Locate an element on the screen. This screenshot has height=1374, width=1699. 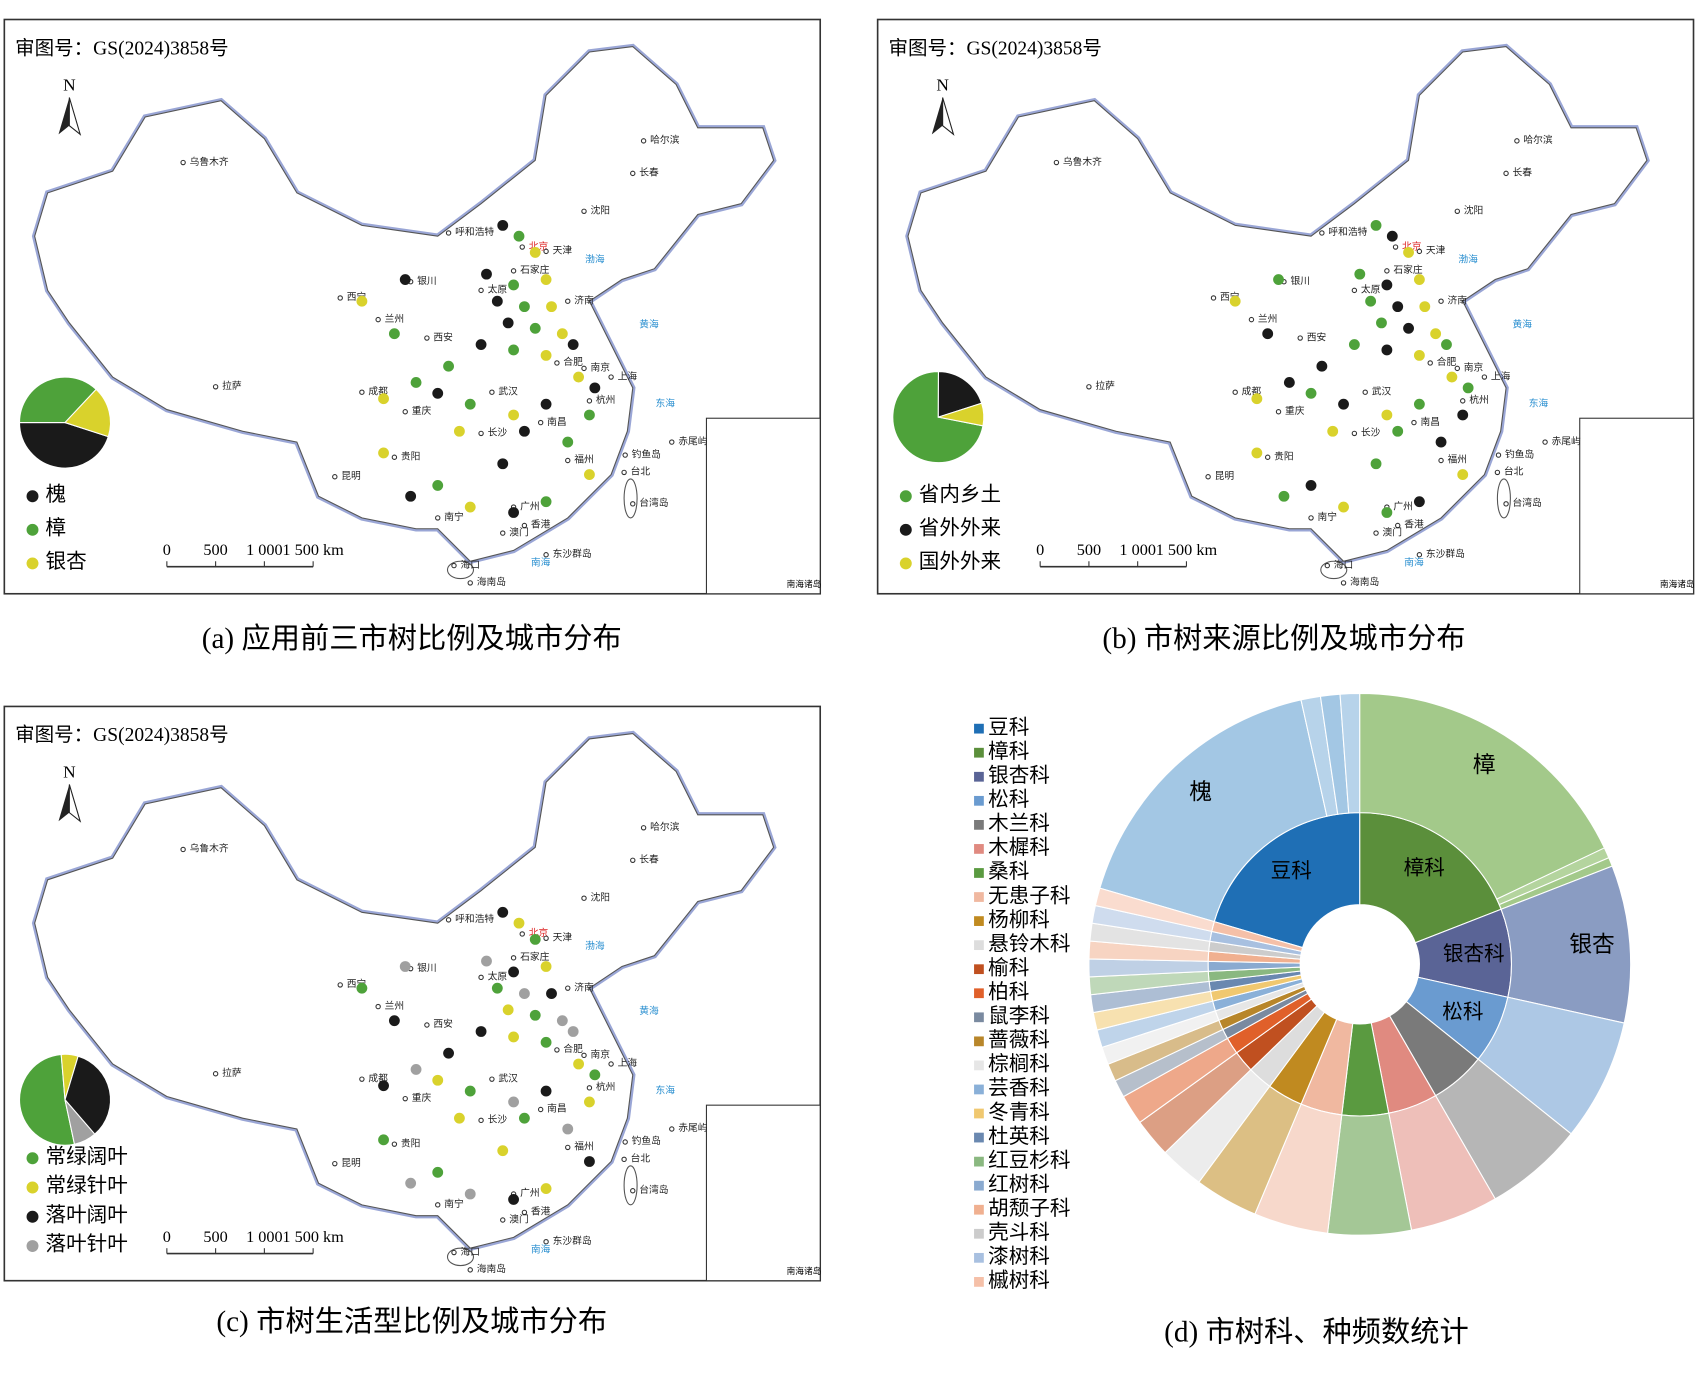
caption: (a) 应用前三市树比例及城市分布 is located at coordinates (412, 638).